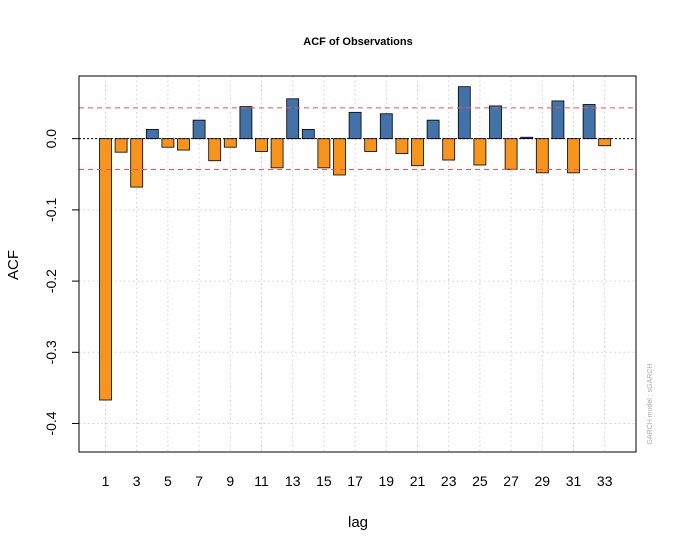 The width and height of the screenshot is (677, 550). Describe the element at coordinates (51, 281) in the screenshot. I see `y-tick-label: -0.2` at that location.